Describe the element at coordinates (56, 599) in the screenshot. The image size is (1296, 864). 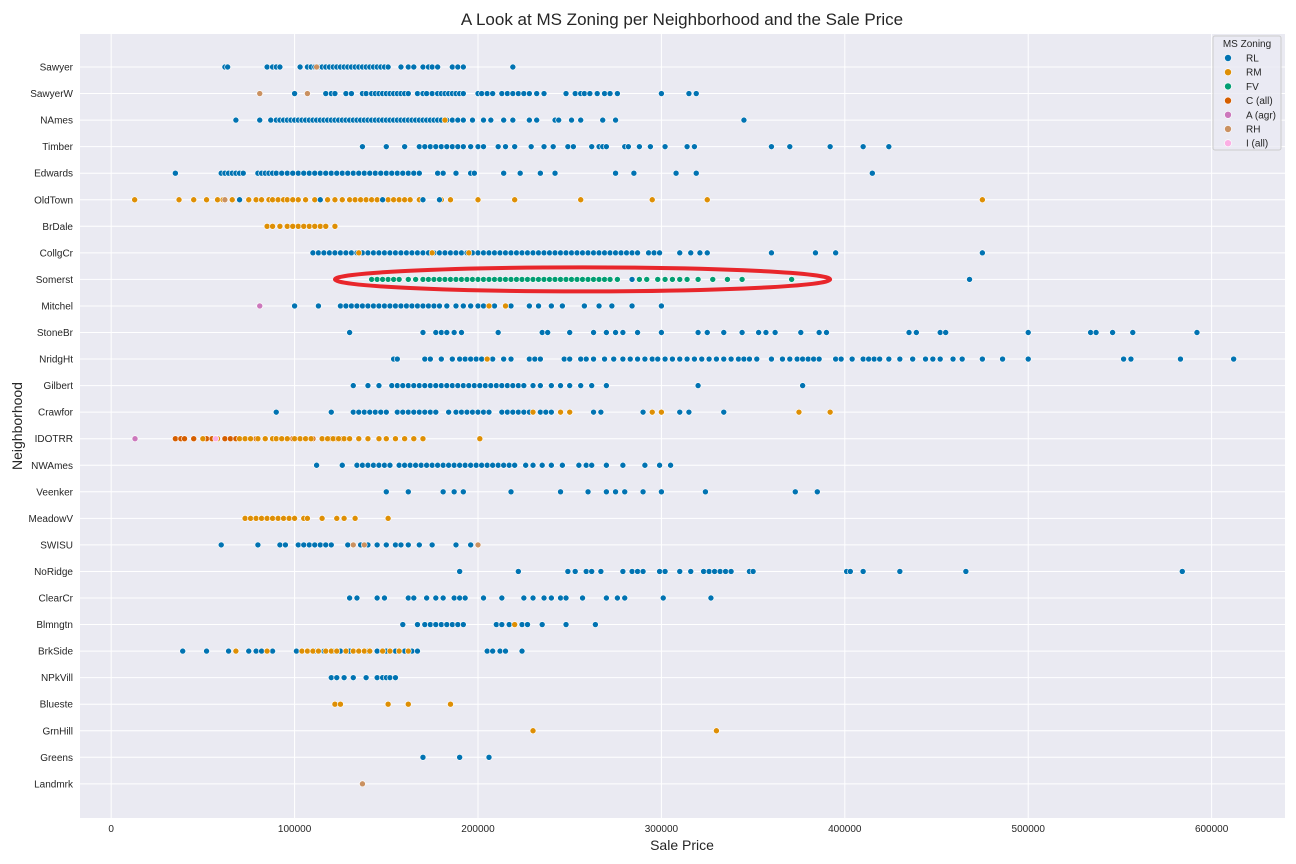
I see `y-tick-label: ClearCr` at that location.